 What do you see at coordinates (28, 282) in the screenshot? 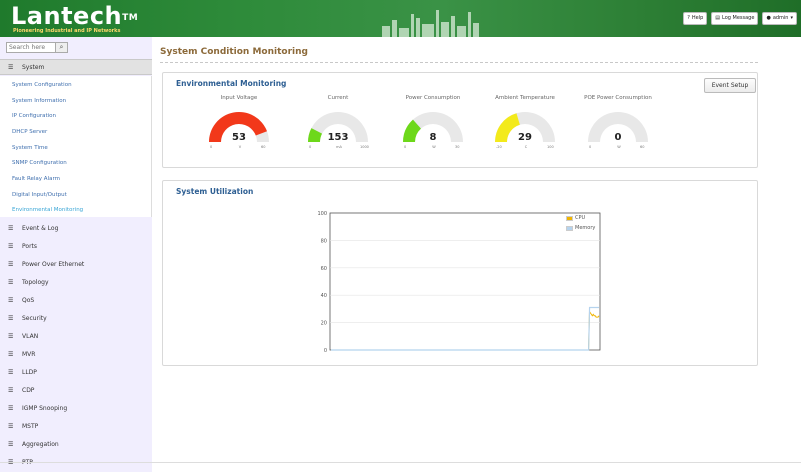
I see `sidebar-item-topology: ☰ Topology` at bounding box center [28, 282].